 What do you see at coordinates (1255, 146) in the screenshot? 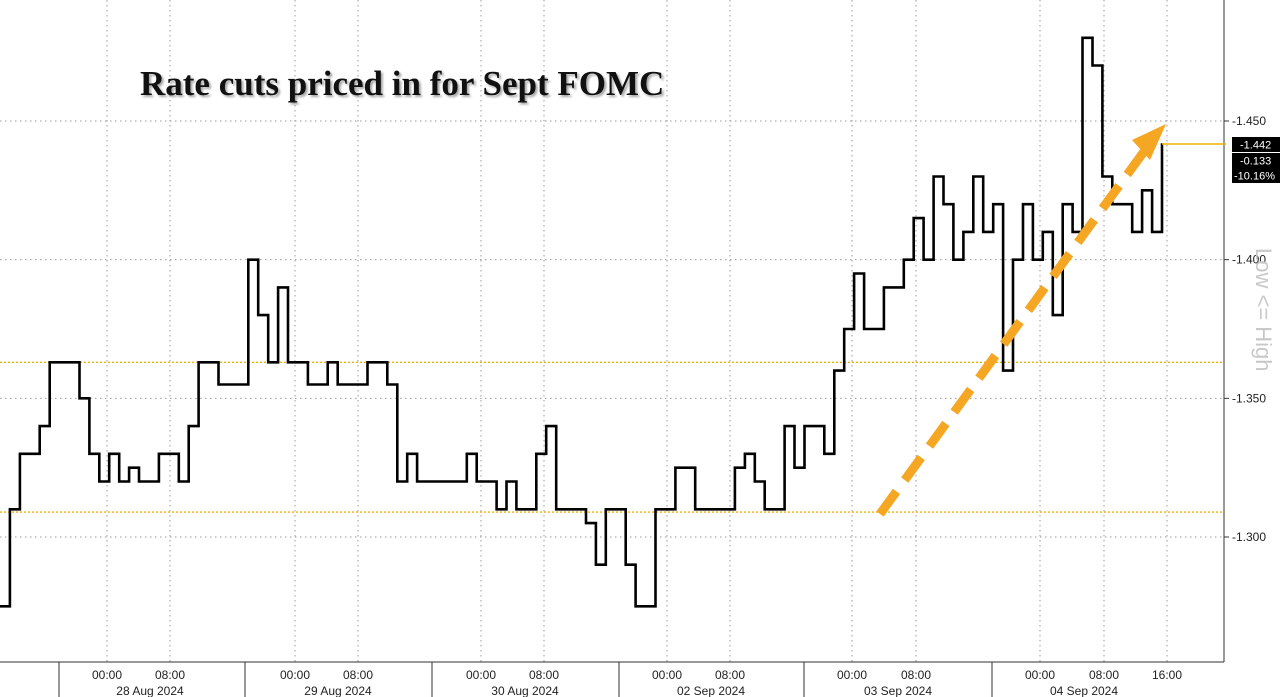
I see `badge-value: -1.442` at bounding box center [1255, 146].